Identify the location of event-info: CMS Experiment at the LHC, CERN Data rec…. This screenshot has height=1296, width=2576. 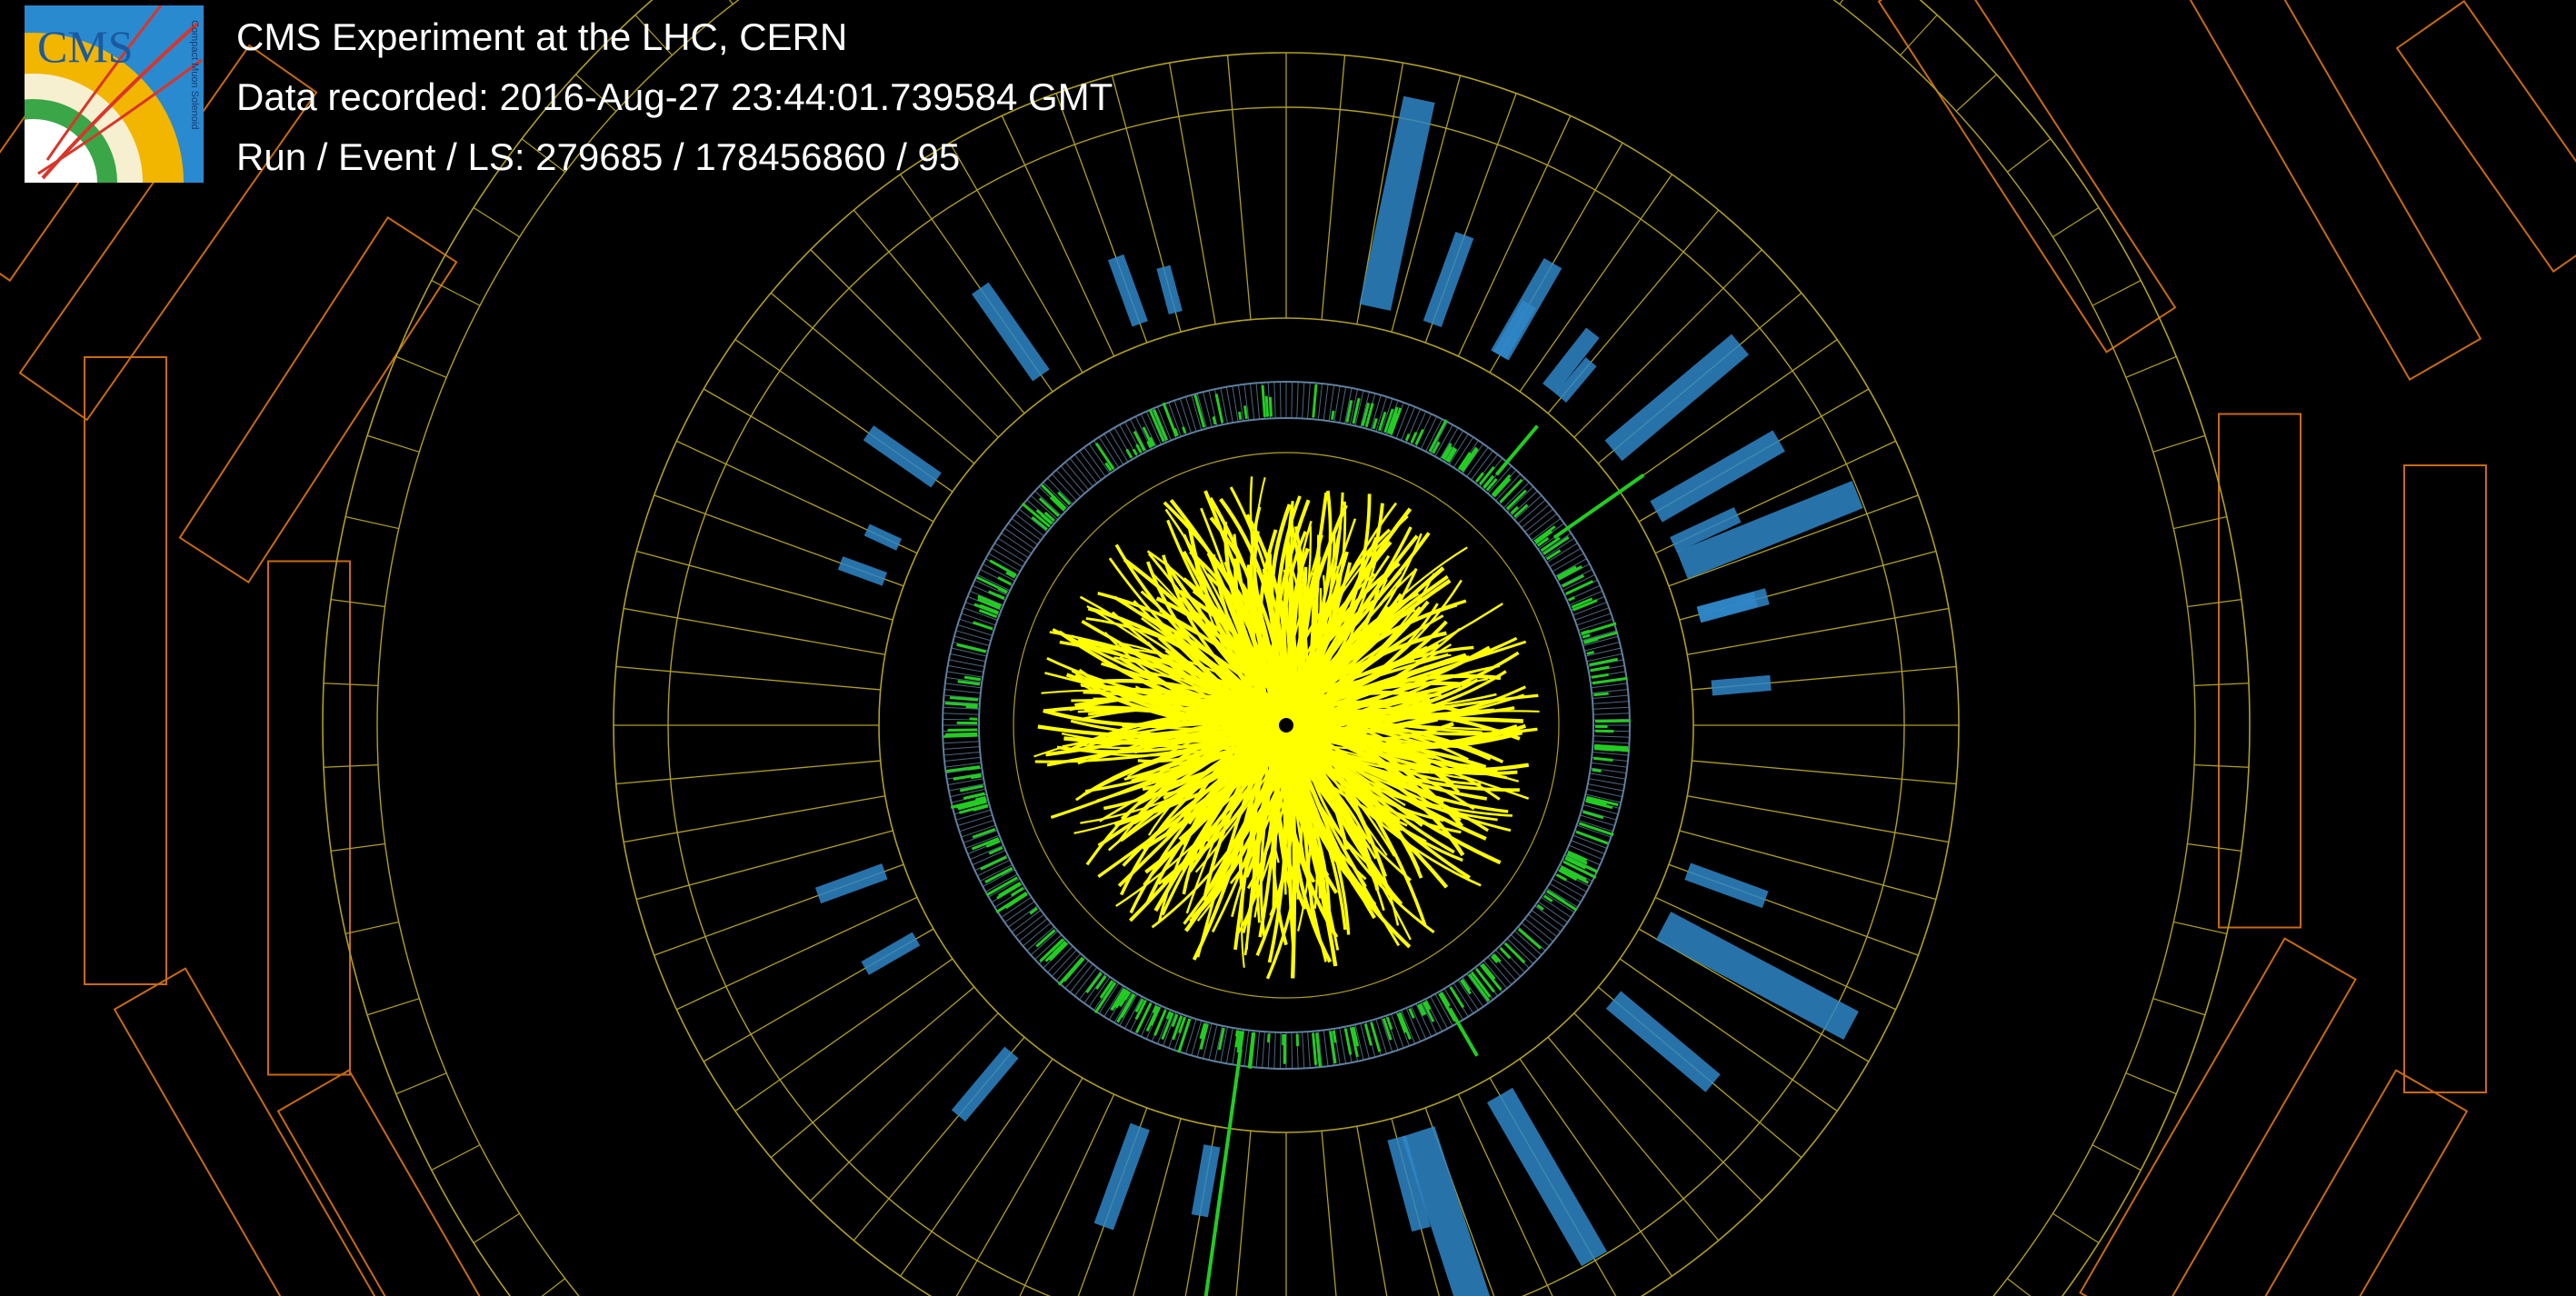
(674, 97).